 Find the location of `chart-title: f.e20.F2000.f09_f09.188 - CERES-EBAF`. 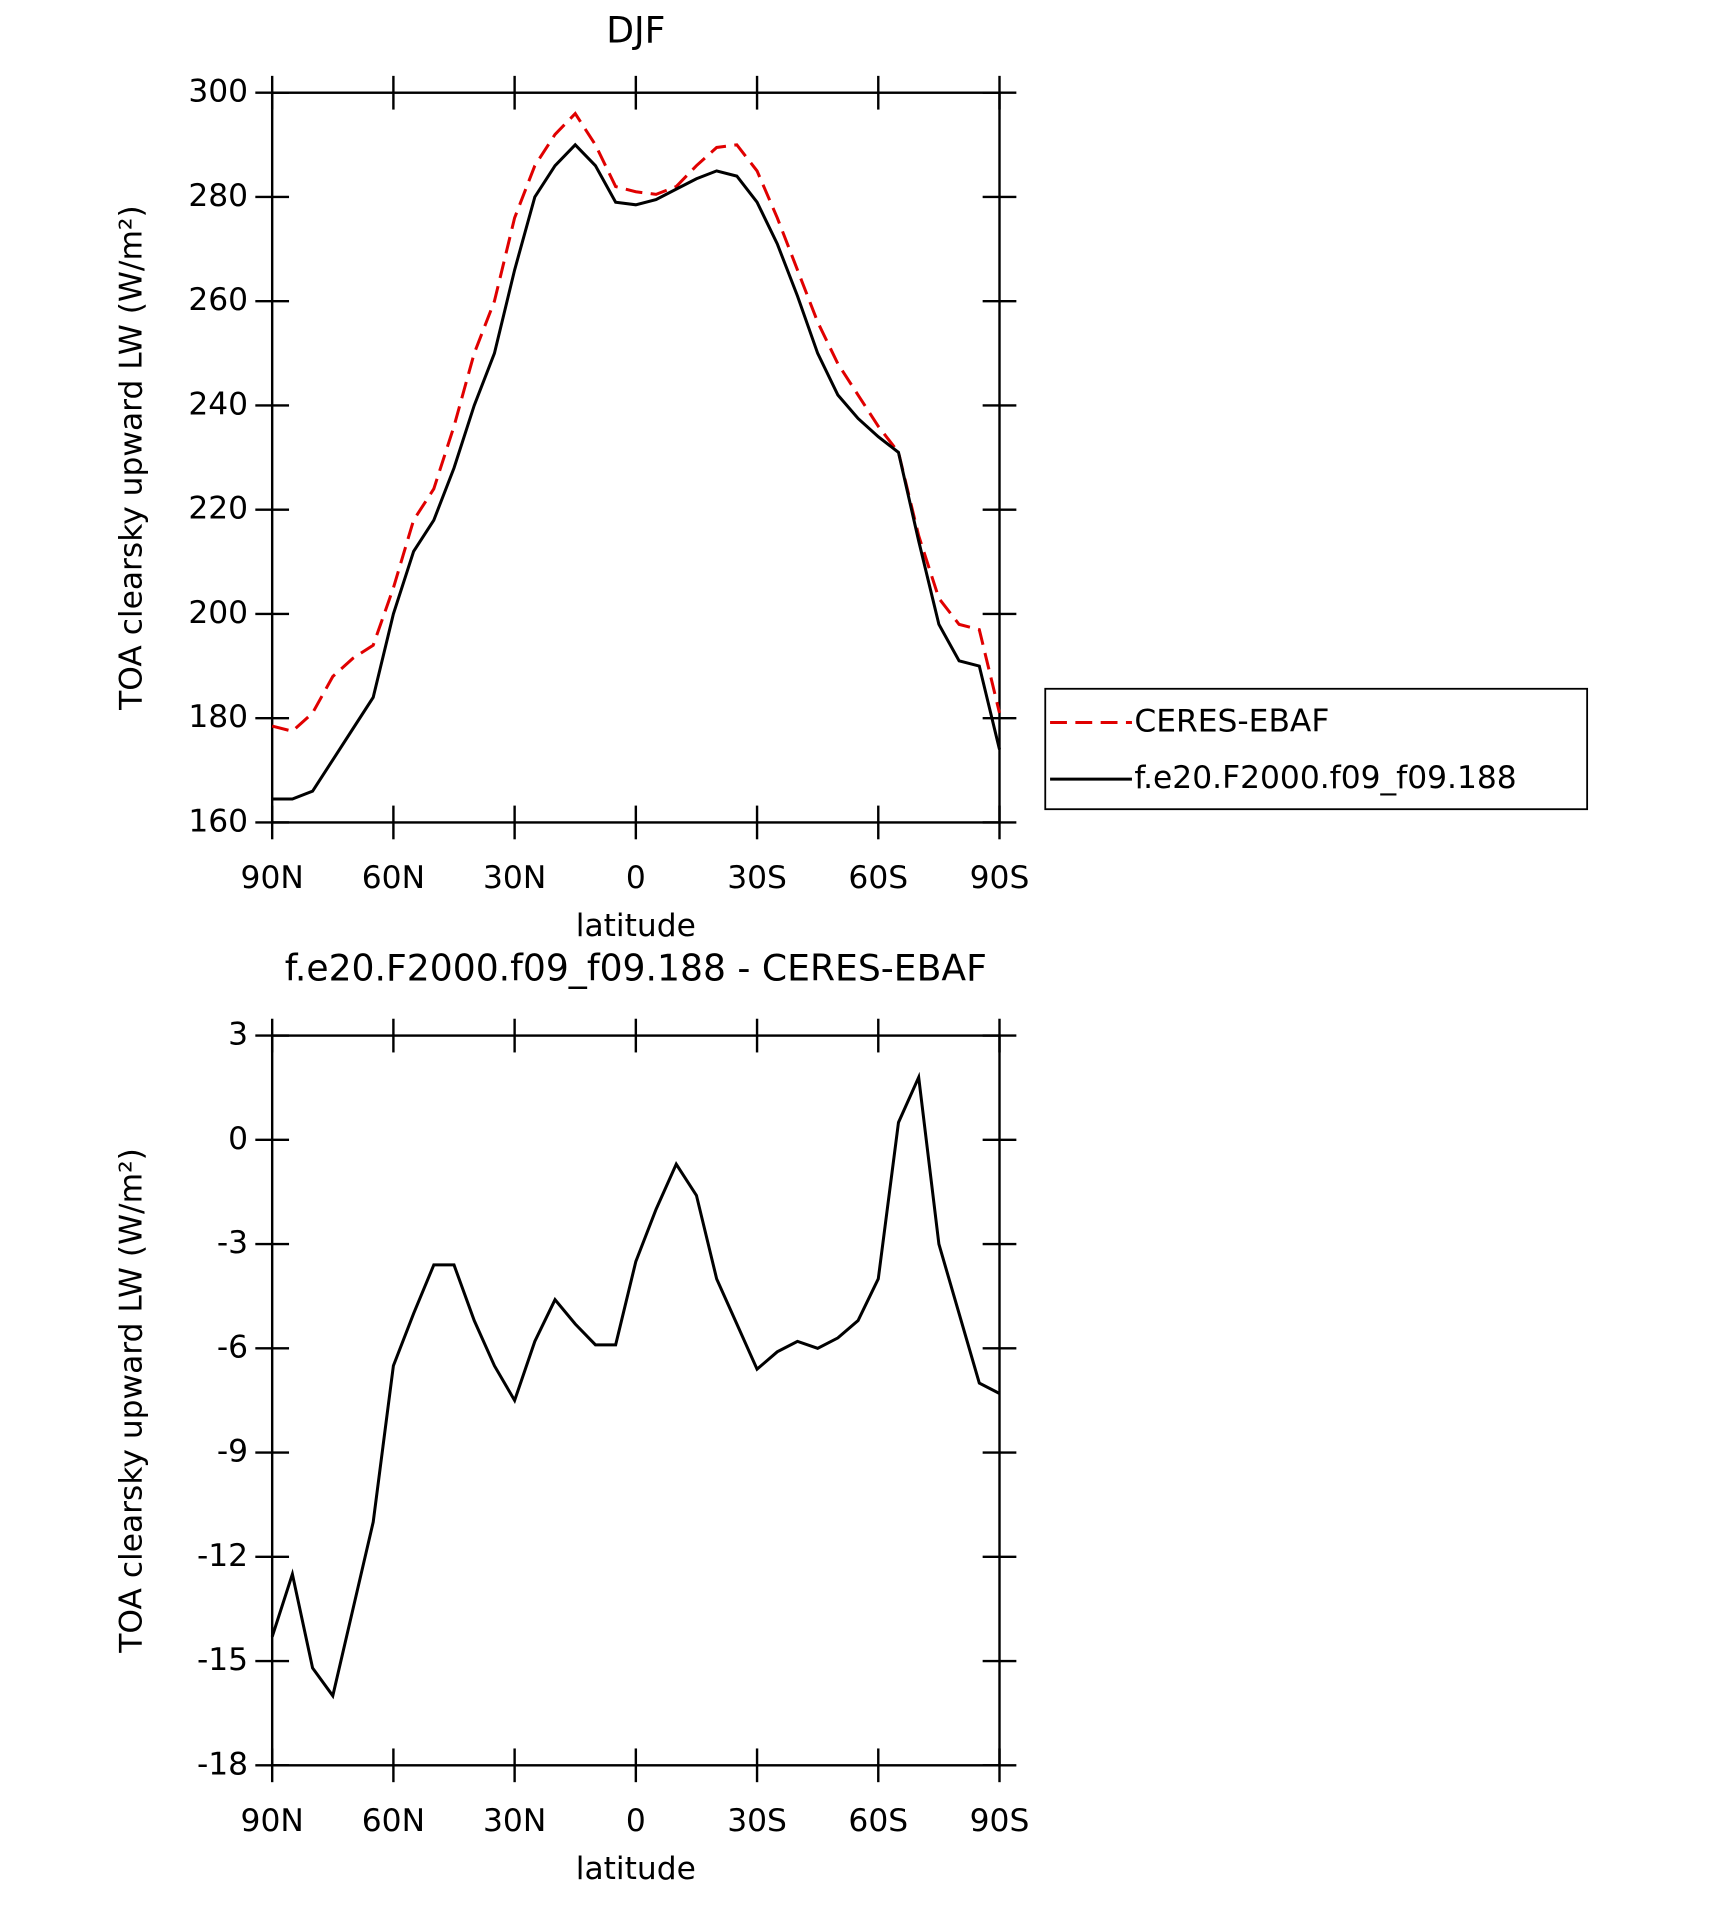

chart-title: f.e20.F2000.f09_f09.188 - CERES-EBAF is located at coordinates (636, 968).